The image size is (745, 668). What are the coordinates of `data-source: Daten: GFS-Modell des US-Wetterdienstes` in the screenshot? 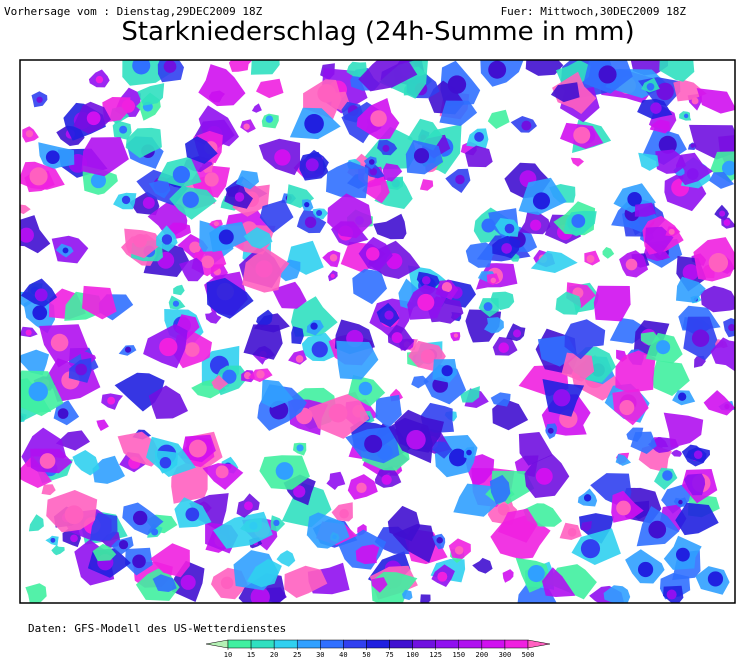 It's located at (157, 628).